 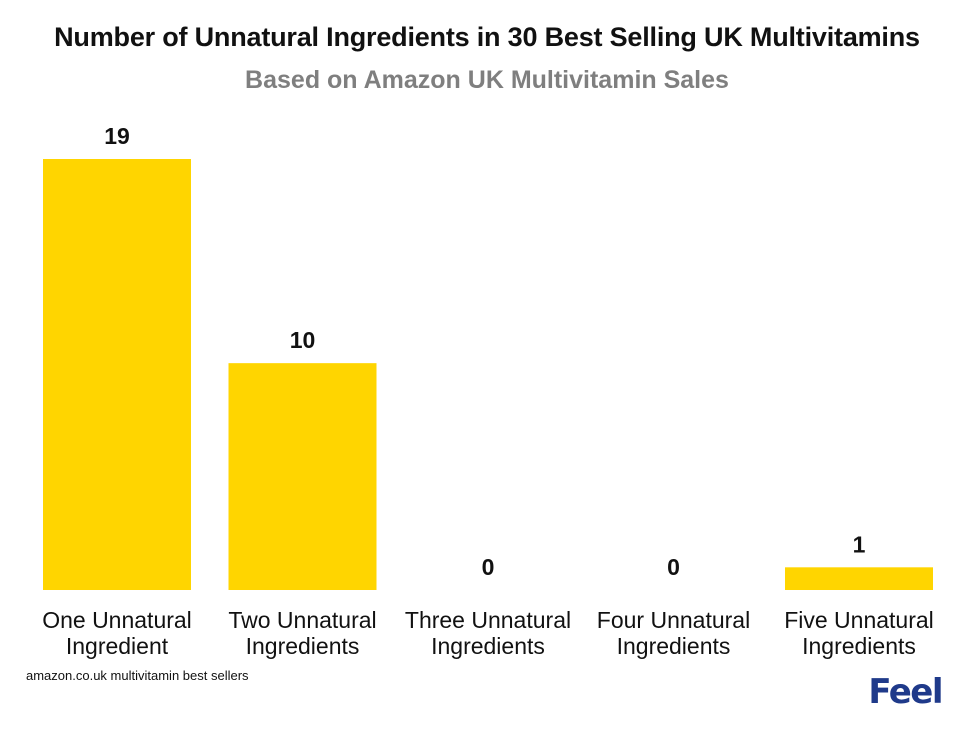 I want to click on category-label-2-line-1: Two Unnatural, so click(x=302, y=620).